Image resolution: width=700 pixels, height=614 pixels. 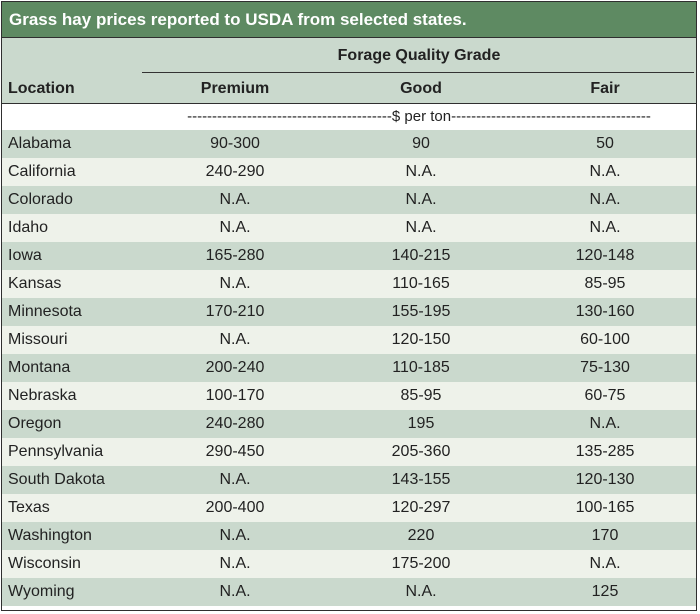 What do you see at coordinates (605, 536) in the screenshot?
I see `fair-cell: 170` at bounding box center [605, 536].